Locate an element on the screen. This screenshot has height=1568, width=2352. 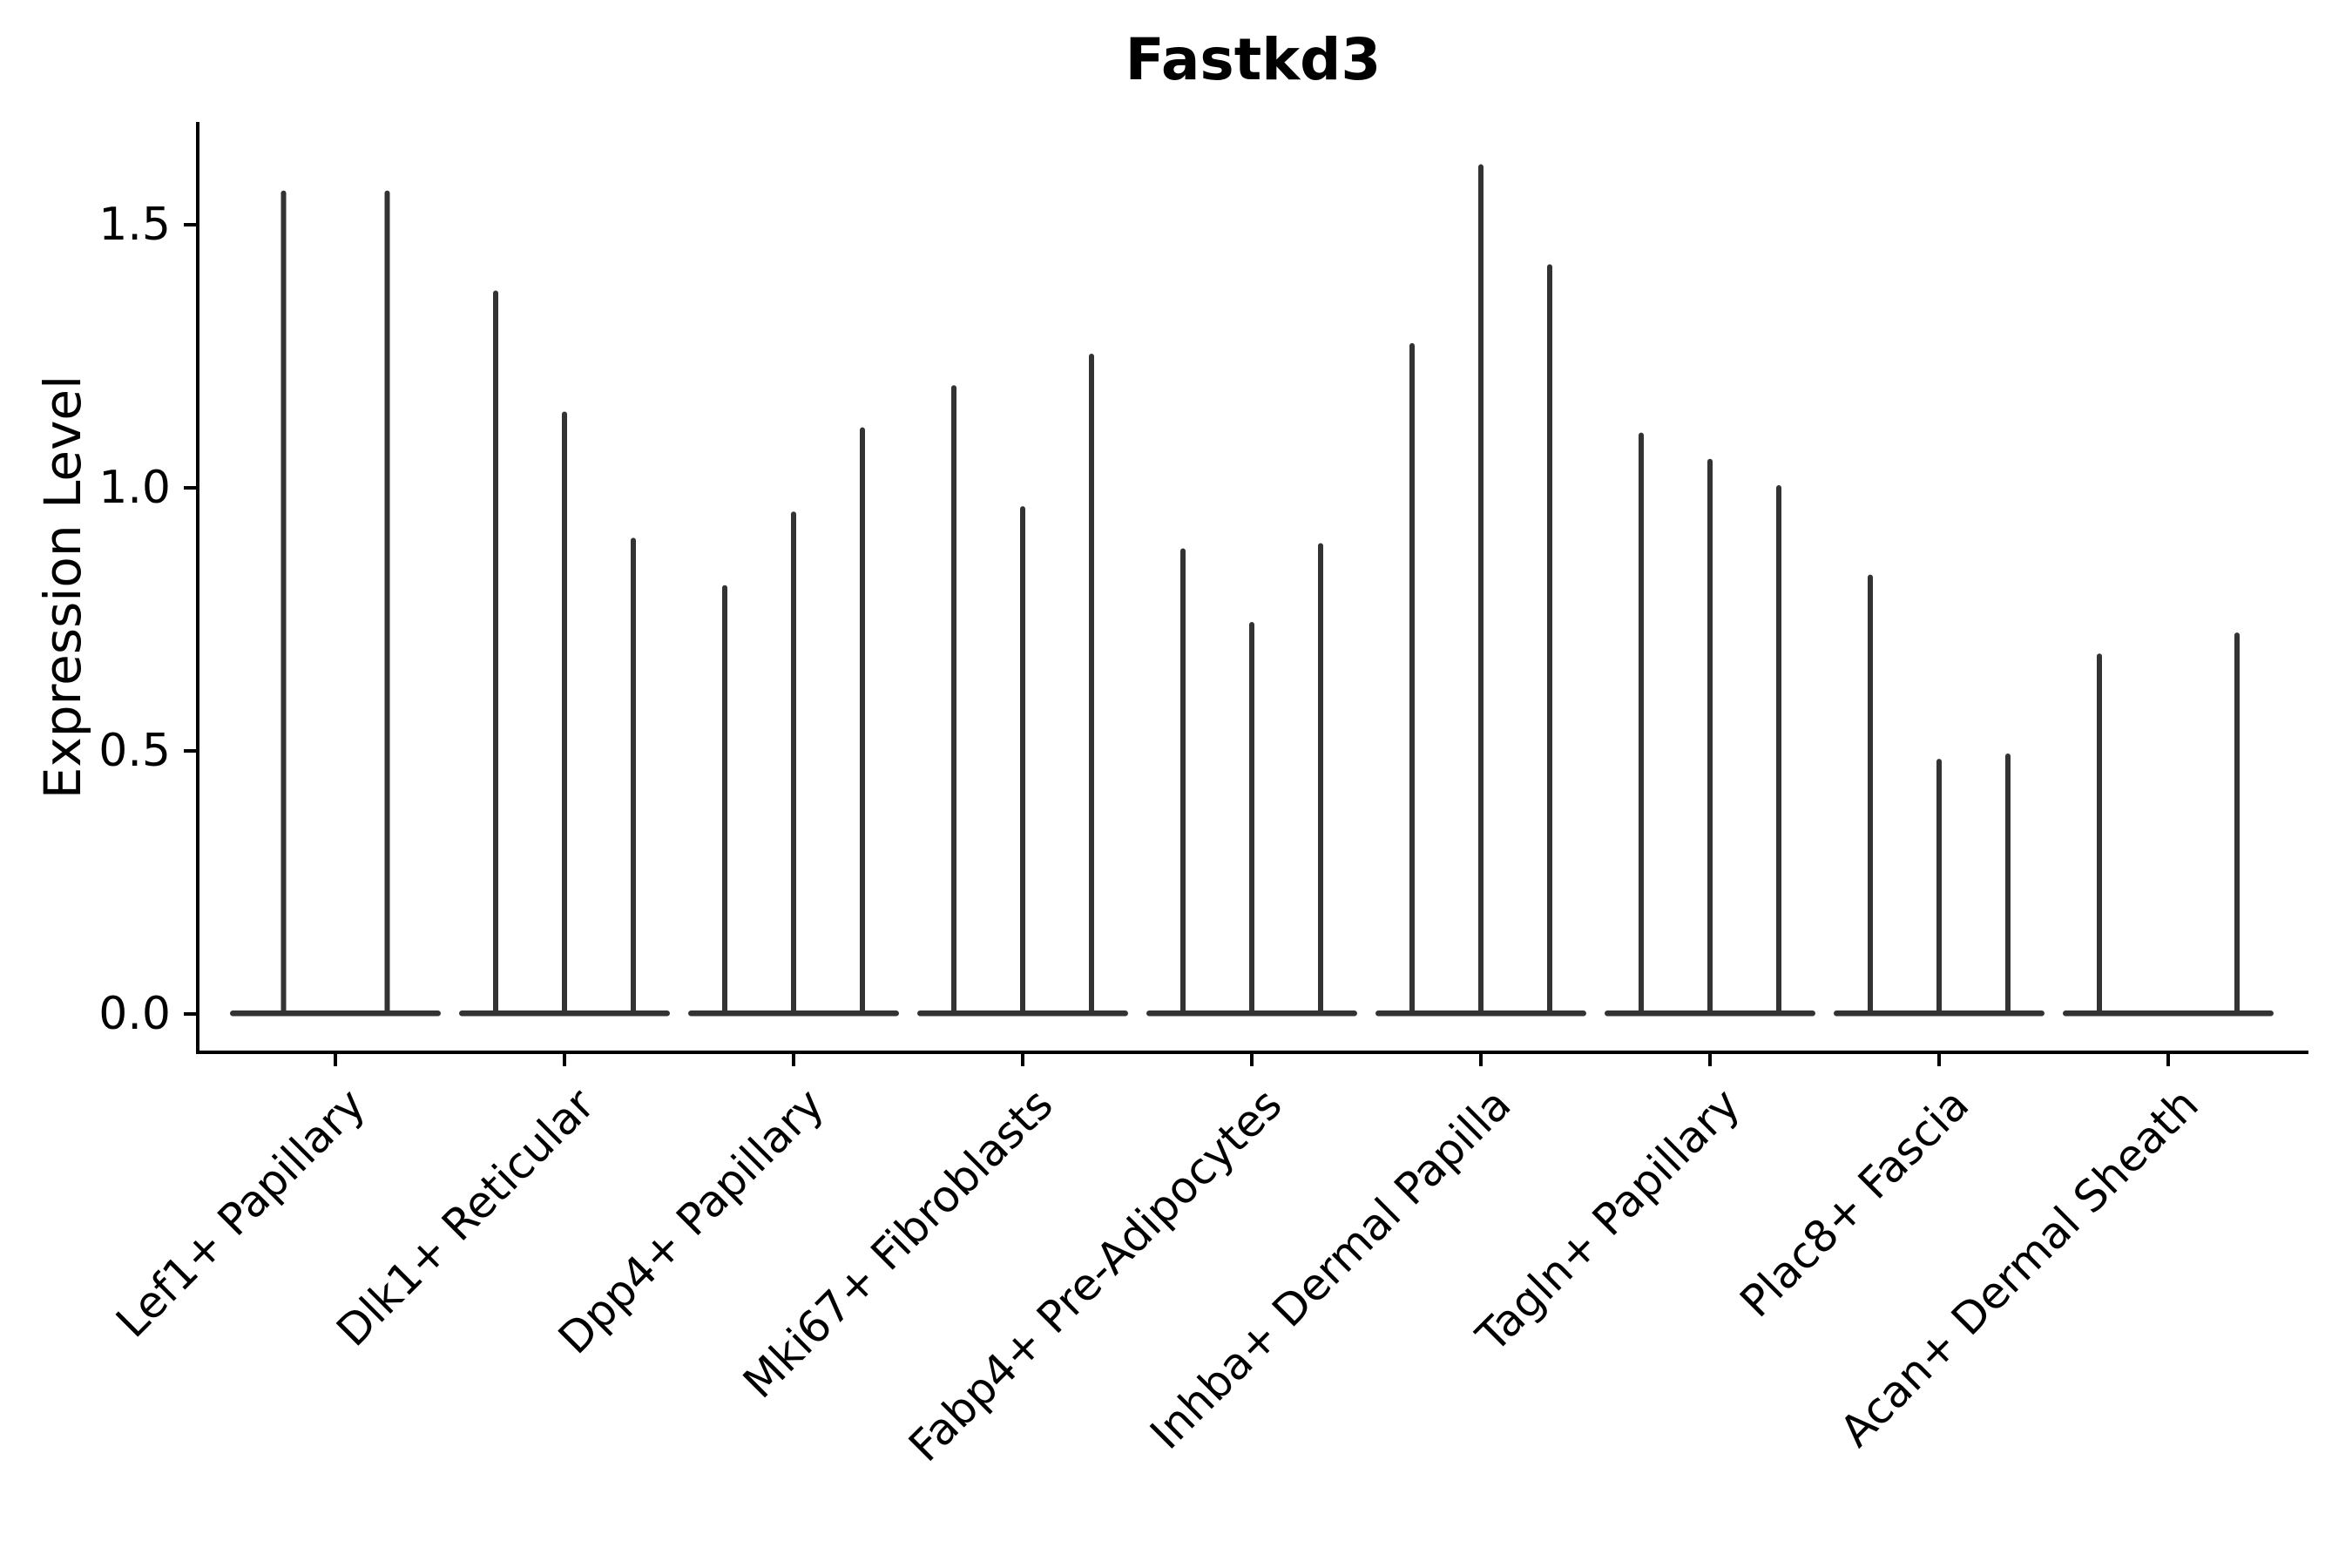
y-tick-label: 0.0 is located at coordinates (134, 1014).